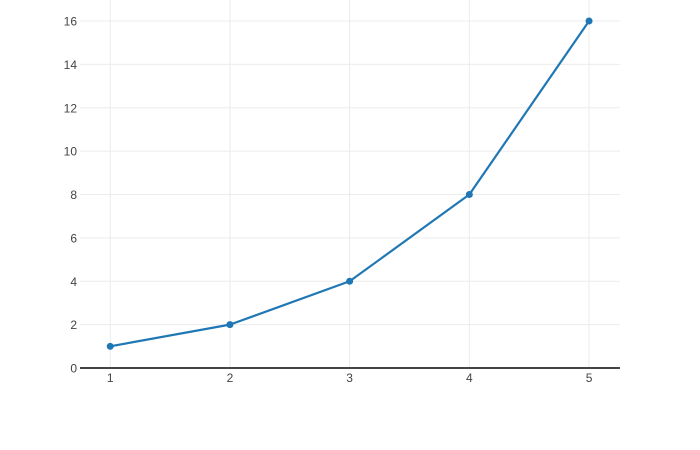 Image resolution: width=700 pixels, height=450 pixels. What do you see at coordinates (349, 378) in the screenshot?
I see `x-tick-label: 3` at bounding box center [349, 378].